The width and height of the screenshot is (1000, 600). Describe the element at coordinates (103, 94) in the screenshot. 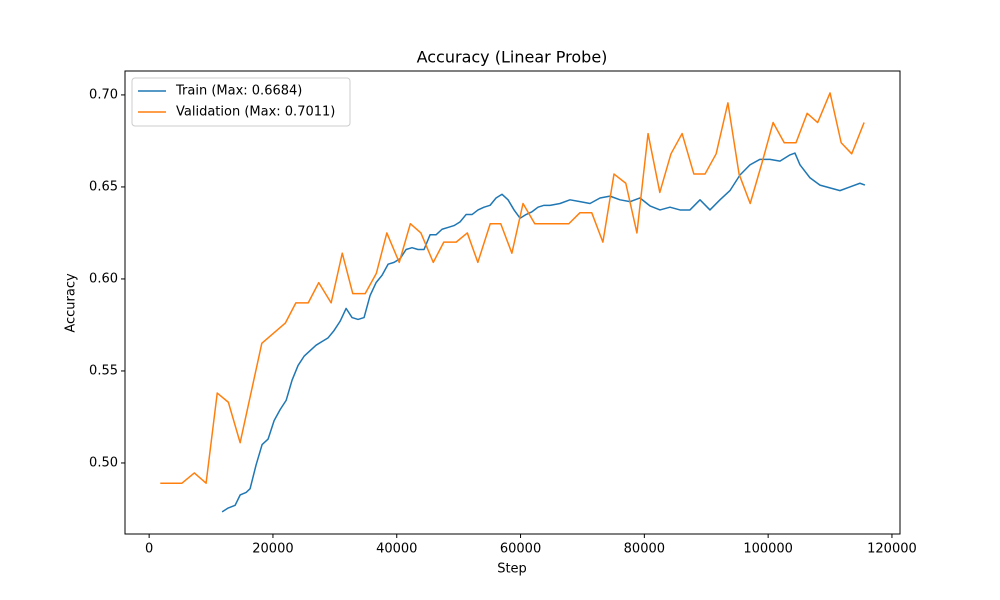

I see `y-tick-label: 0.70` at that location.